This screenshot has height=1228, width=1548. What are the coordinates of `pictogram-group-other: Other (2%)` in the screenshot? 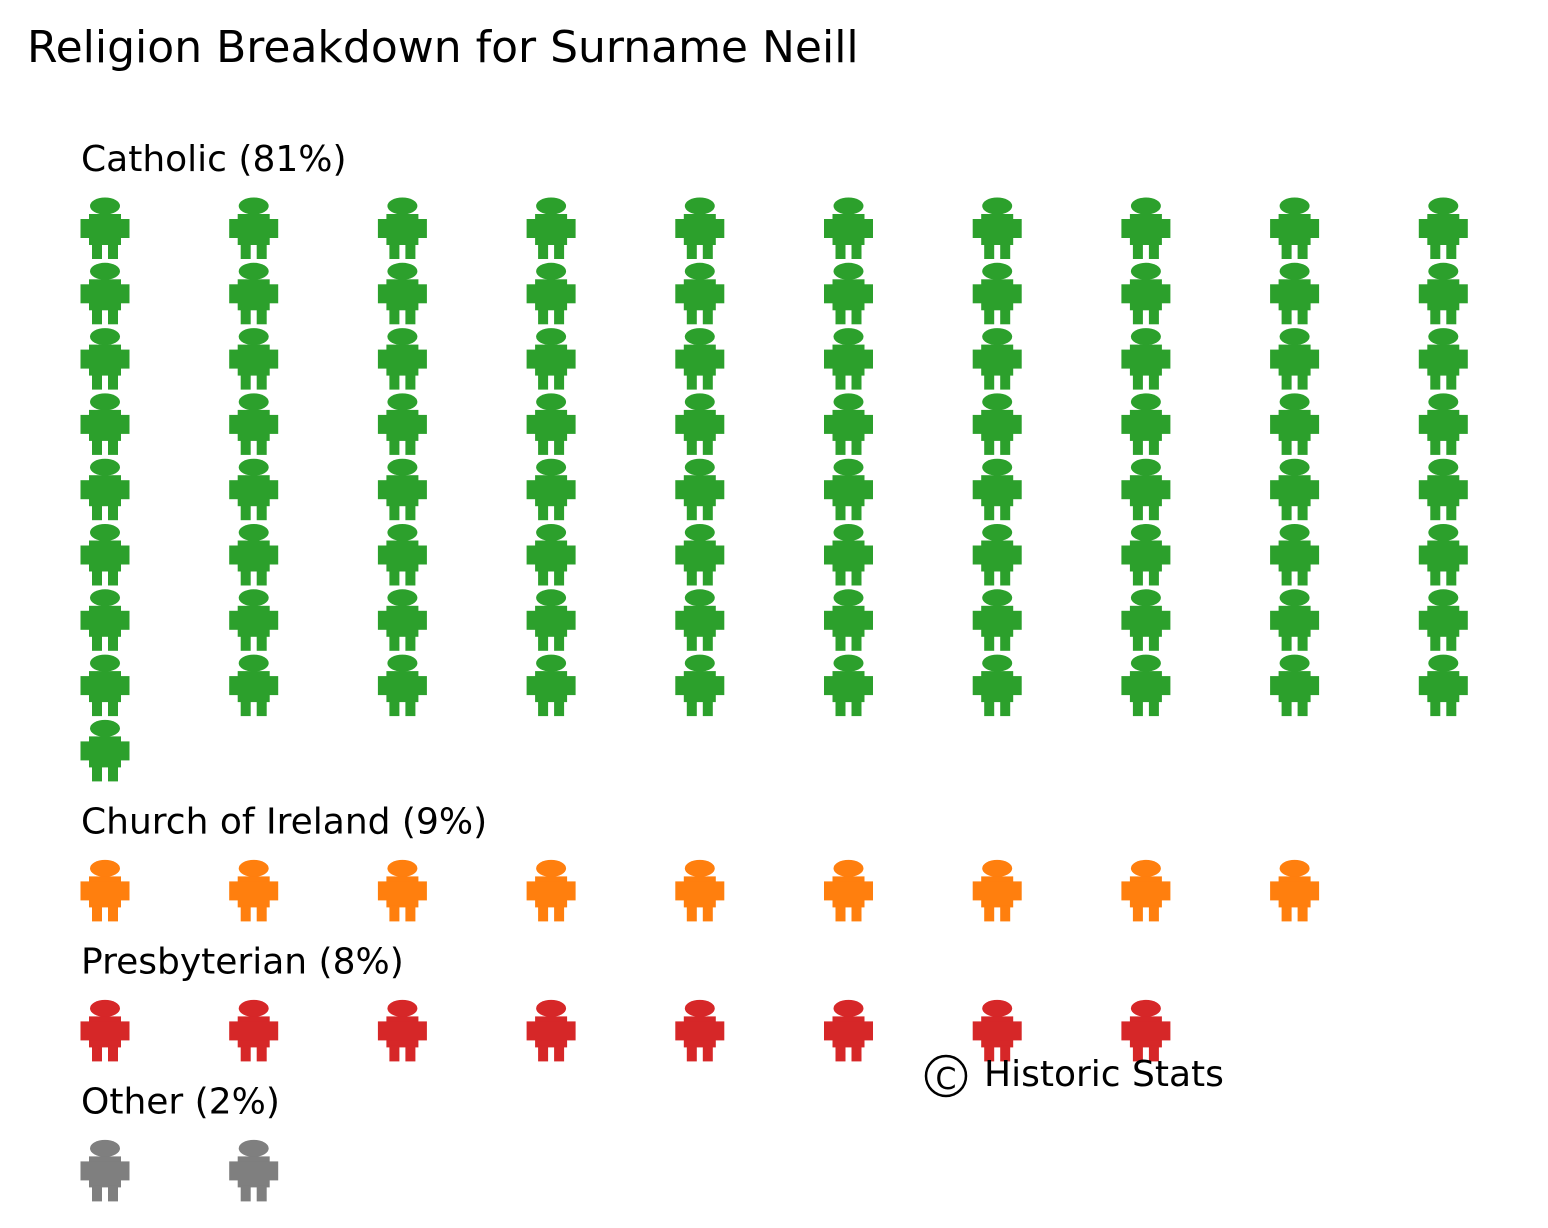 It's located at (180, 1141).